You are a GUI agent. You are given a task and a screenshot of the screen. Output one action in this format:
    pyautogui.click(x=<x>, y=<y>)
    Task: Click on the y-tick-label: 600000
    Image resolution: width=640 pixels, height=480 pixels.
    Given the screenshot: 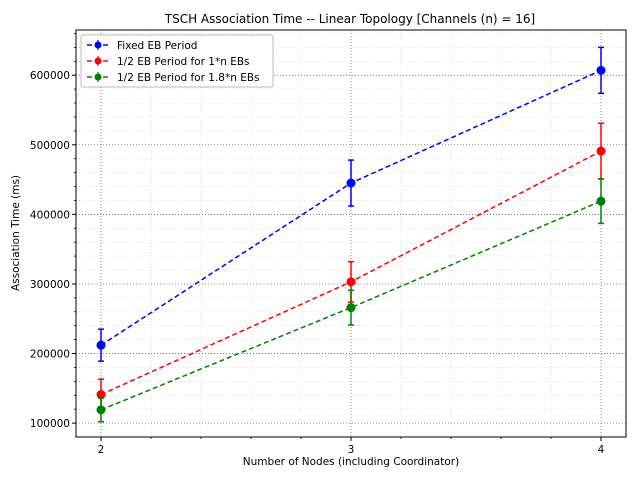 What is the action you would take?
    pyautogui.click(x=50, y=76)
    